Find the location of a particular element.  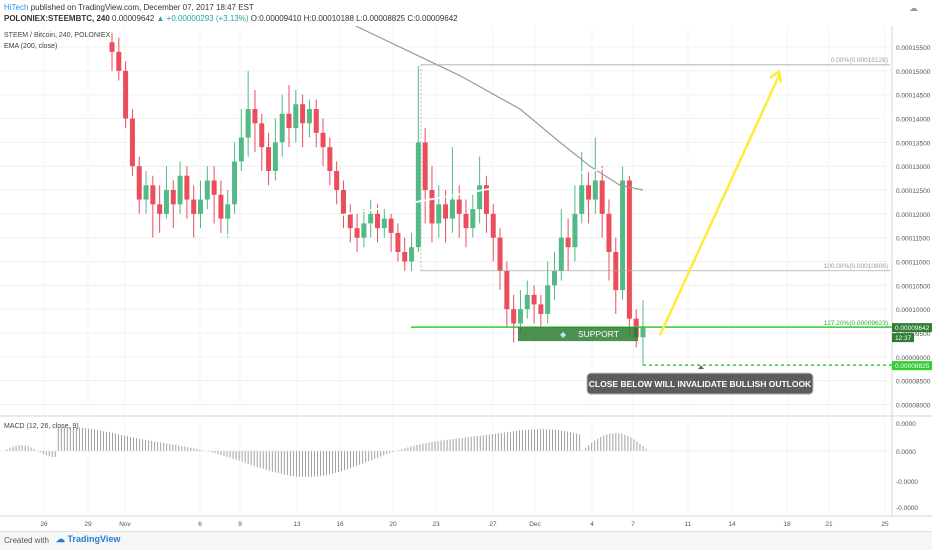

x-tick-label: 4 is located at coordinates (592, 524).